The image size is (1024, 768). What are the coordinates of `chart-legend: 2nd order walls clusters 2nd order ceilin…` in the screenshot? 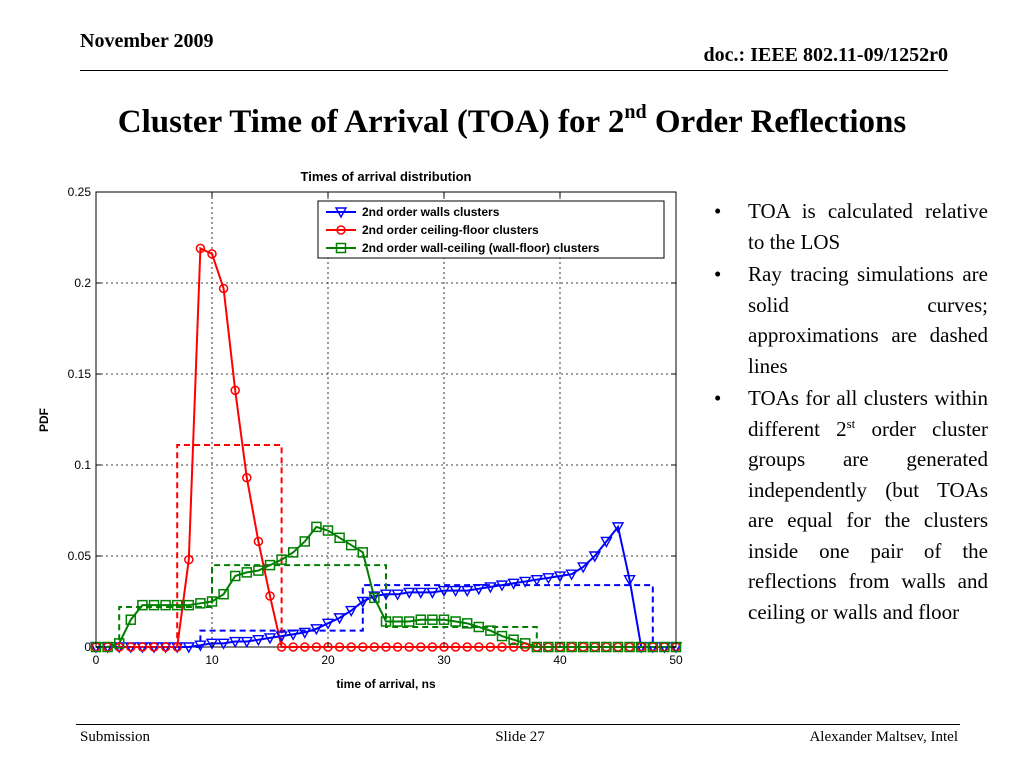 It's located at (491, 229).